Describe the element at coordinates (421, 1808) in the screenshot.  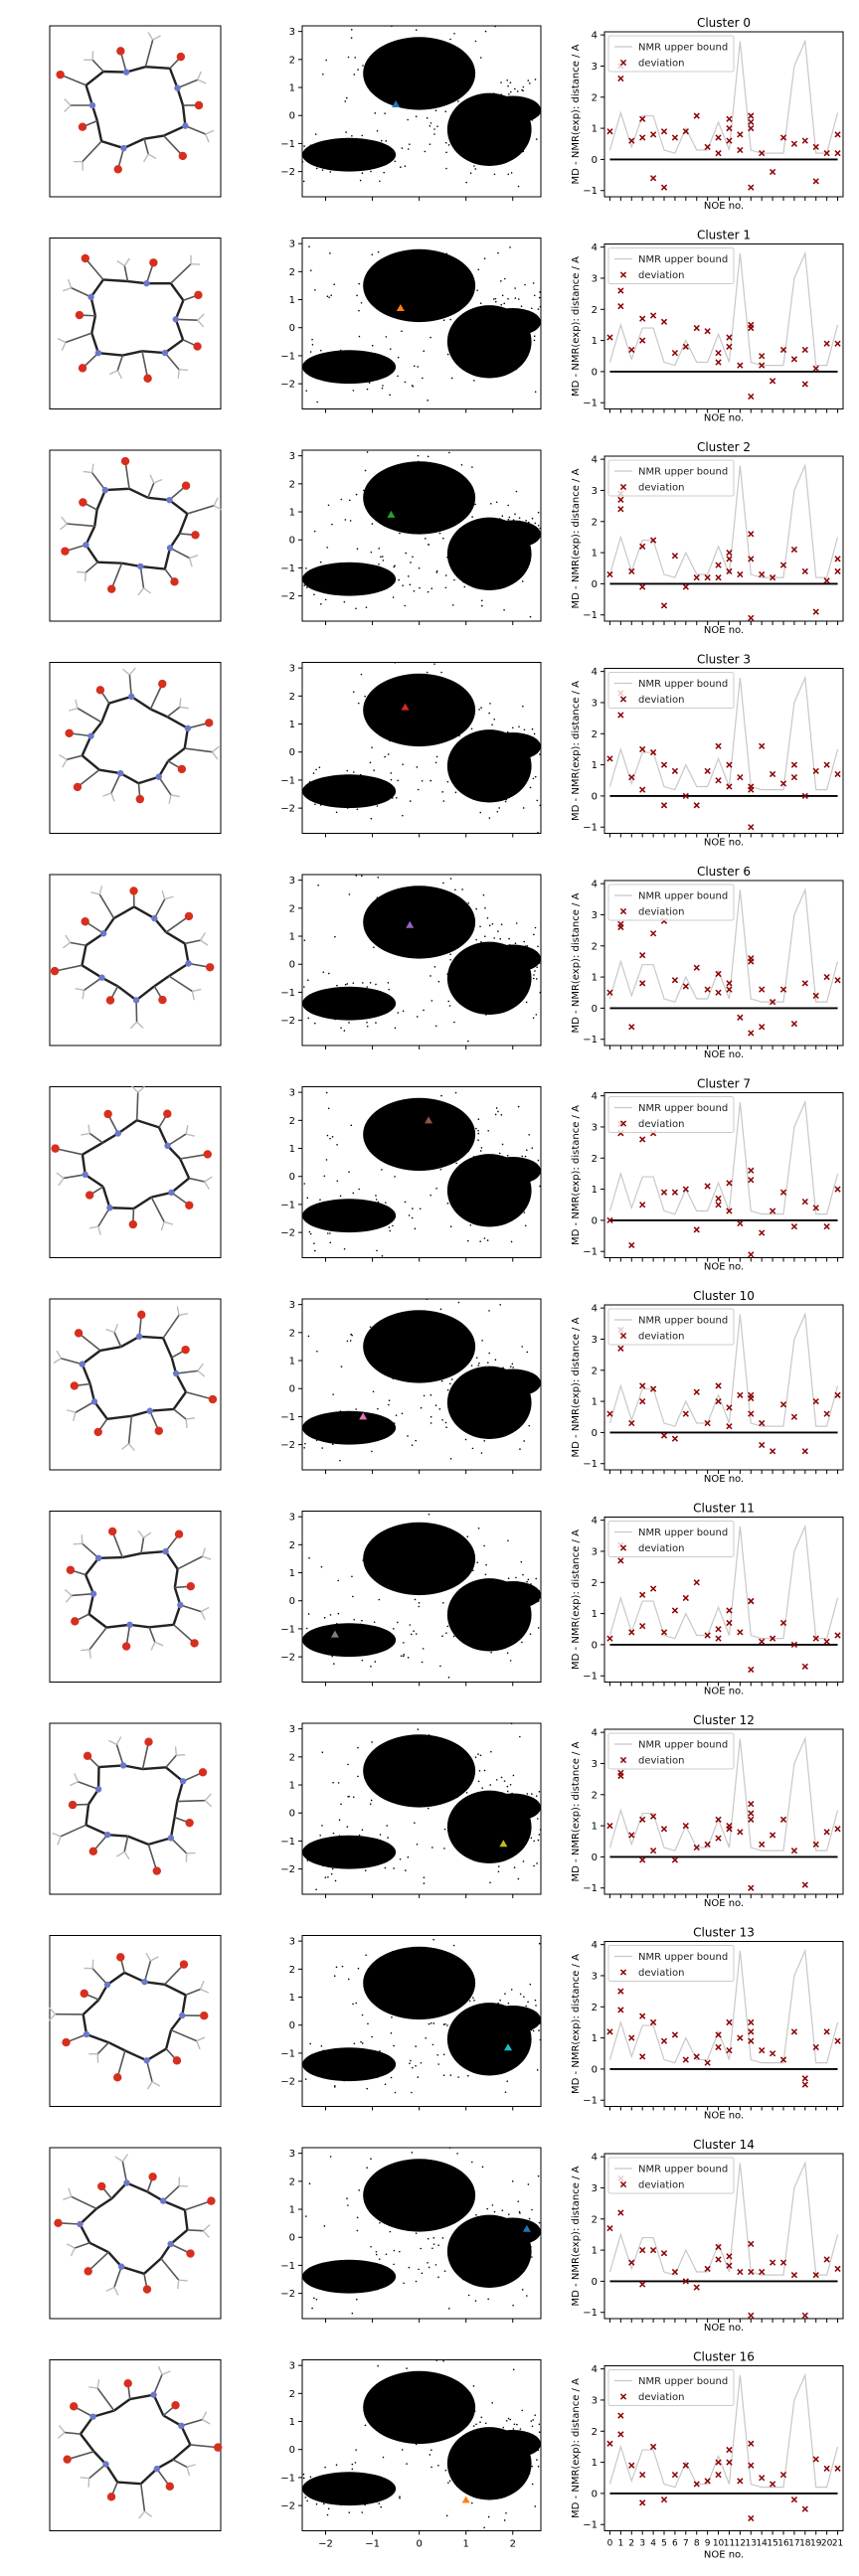
I see `scatter-frame` at that location.